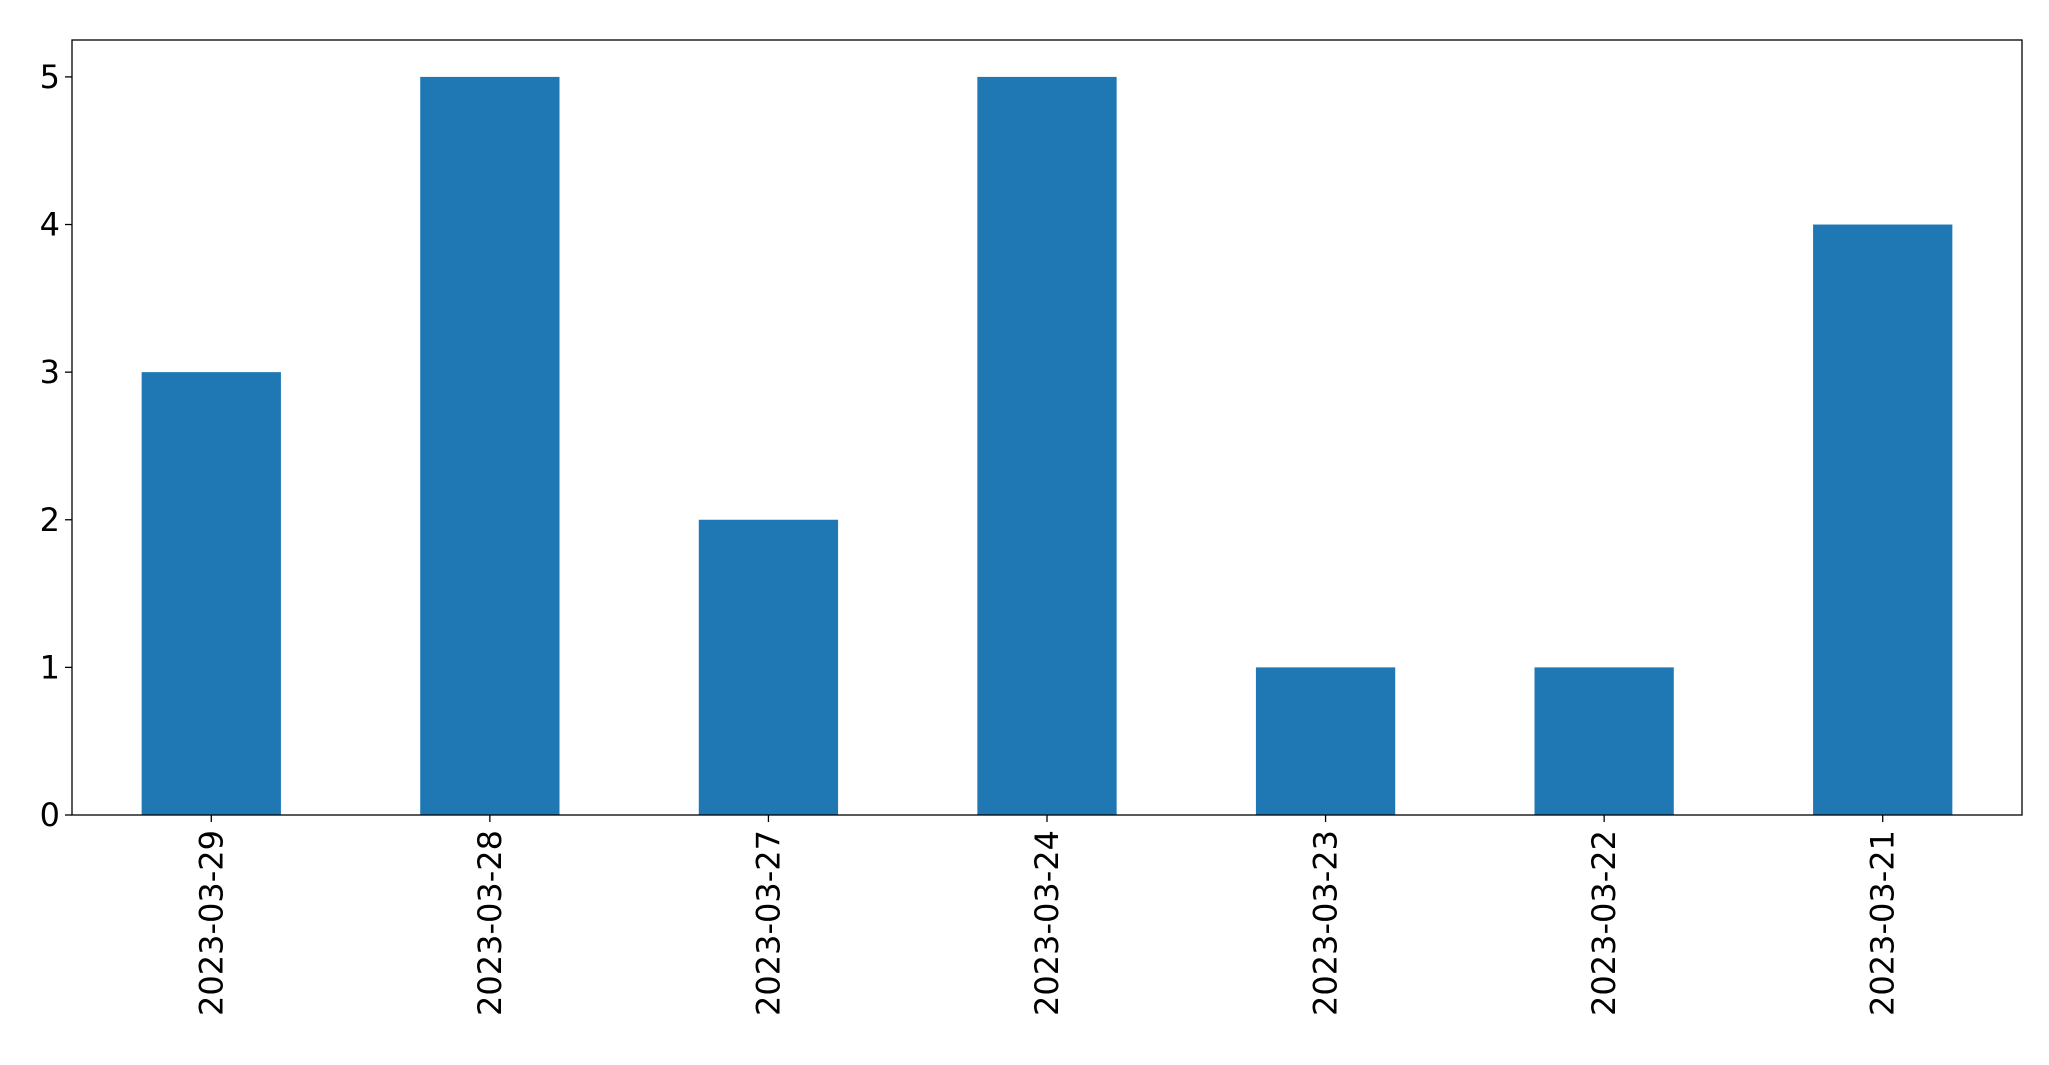  I want to click on y-tick-label: 5, so click(50, 77).